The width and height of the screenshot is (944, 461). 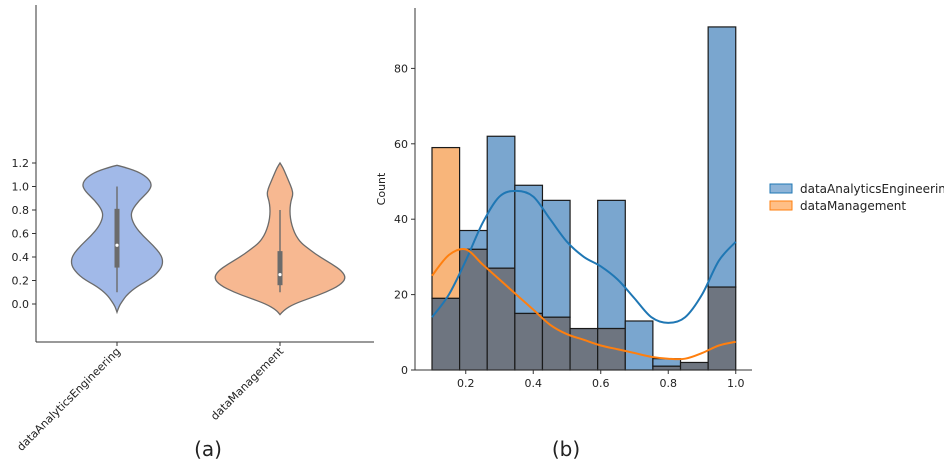 I want to click on kde-curve-dataAnalyticsEngineering, so click(x=584, y=256).